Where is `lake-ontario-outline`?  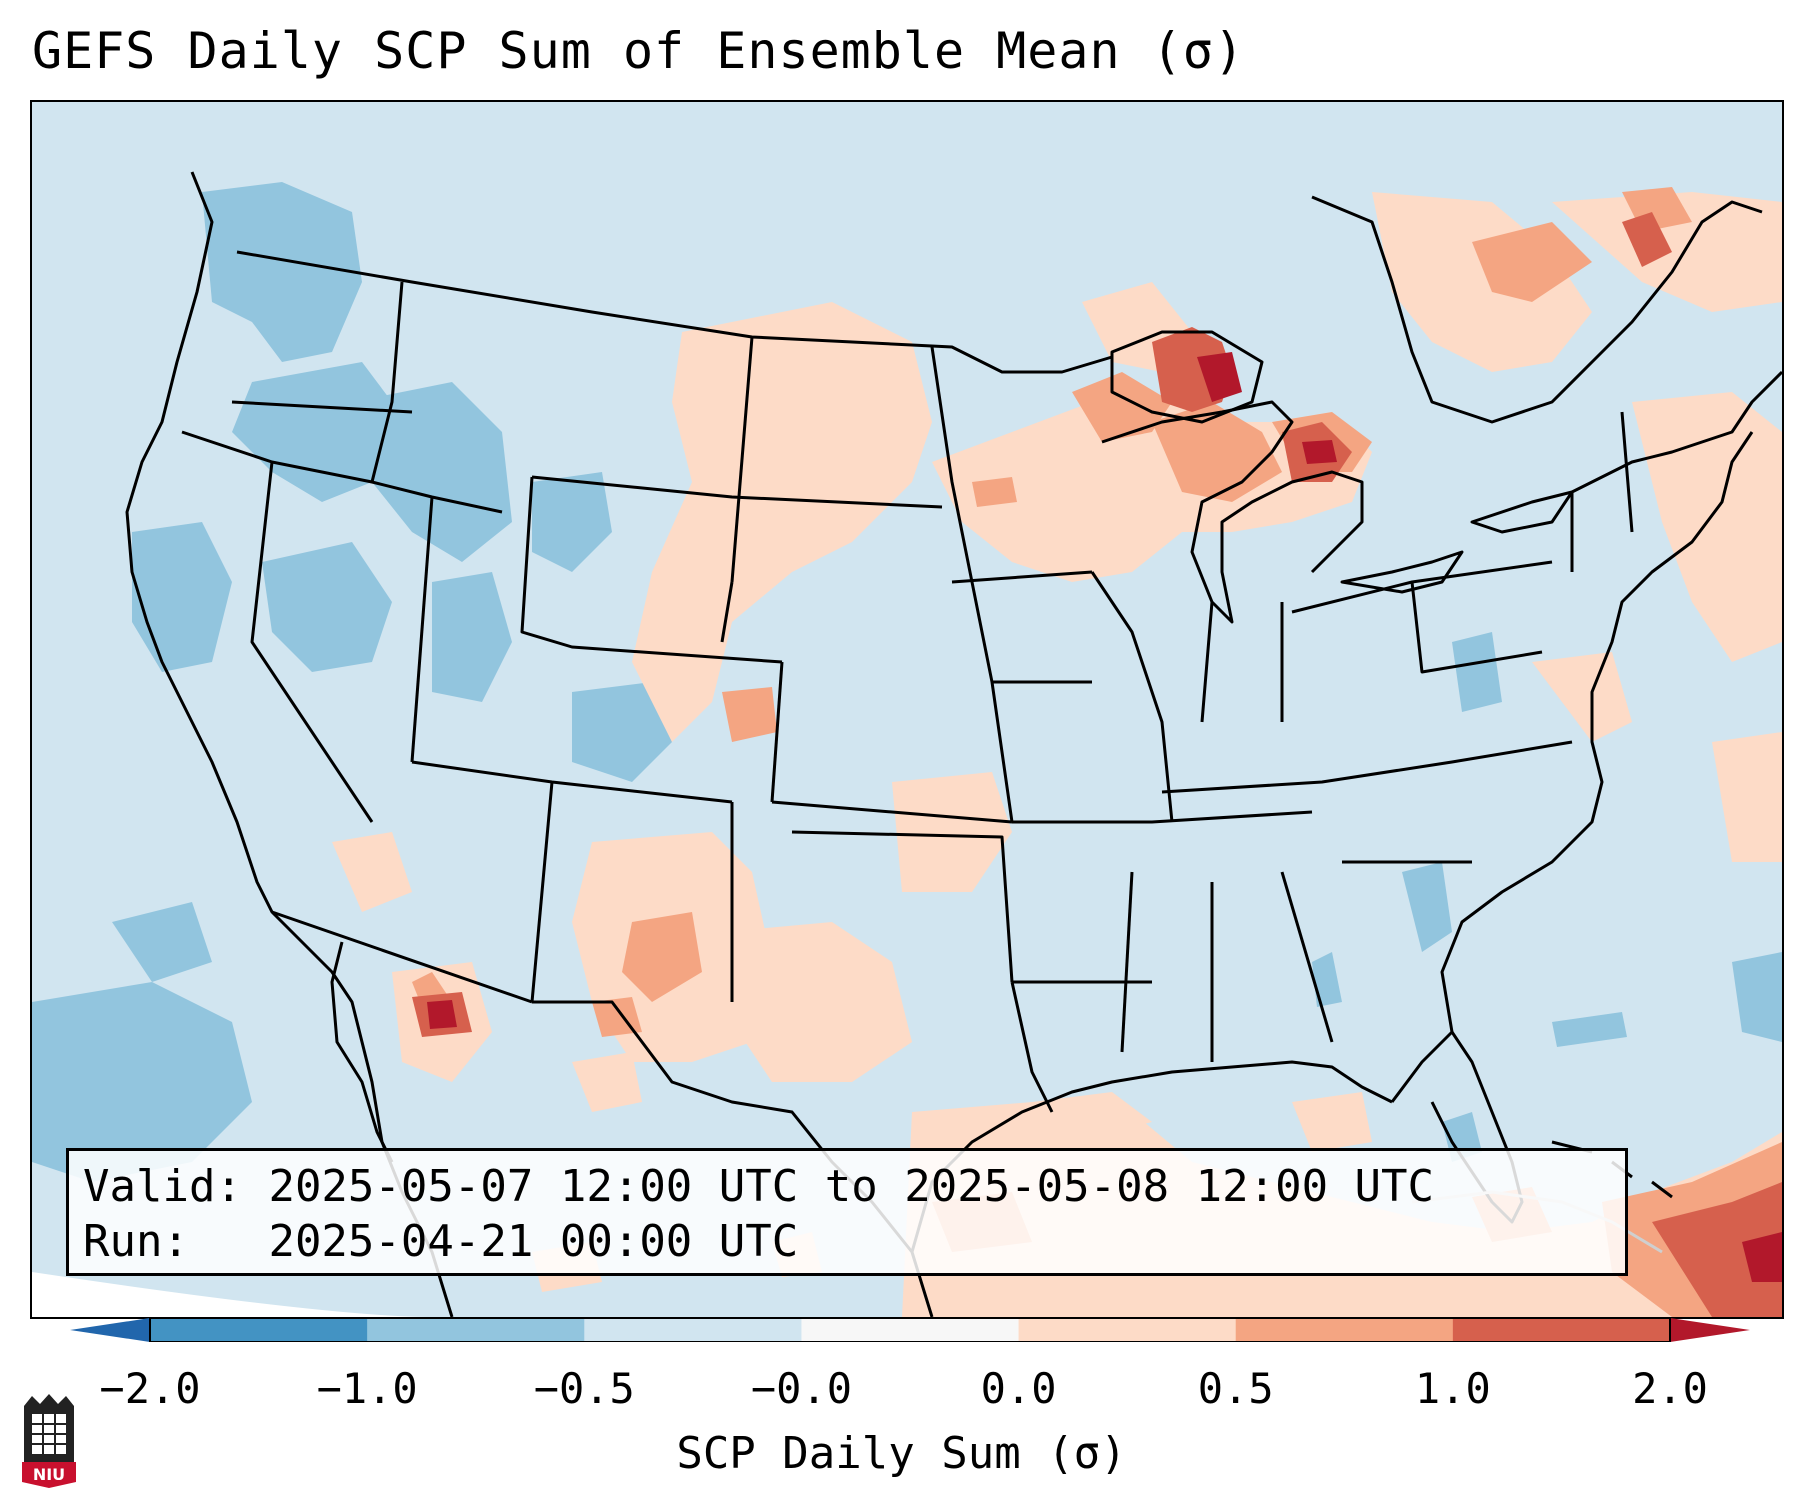
lake-ontario-outline is located at coordinates (1522, 512).